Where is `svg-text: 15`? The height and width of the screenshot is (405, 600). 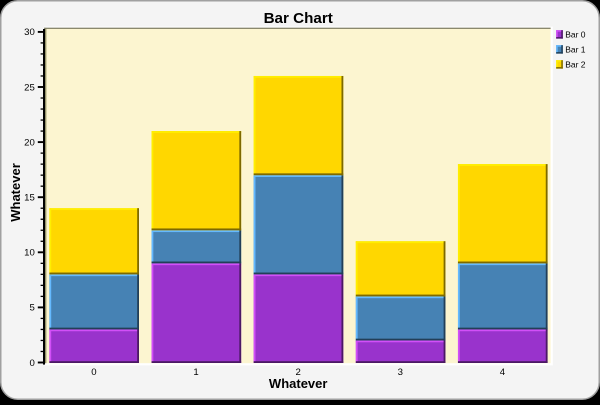
svg-text: 15 is located at coordinates (29, 198).